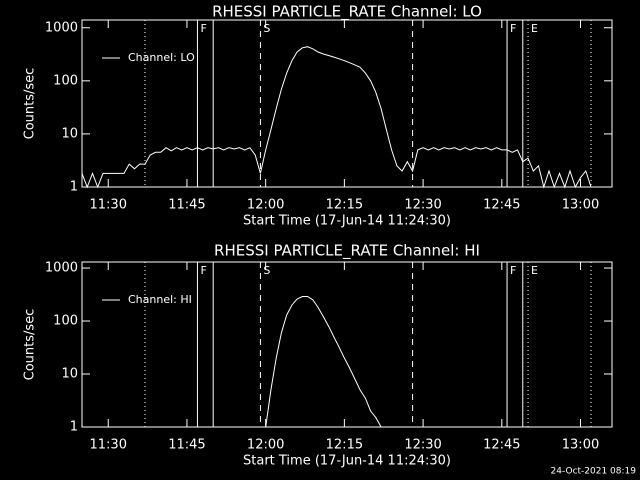  I want to click on legend-label: Channel: LO, so click(161, 57).